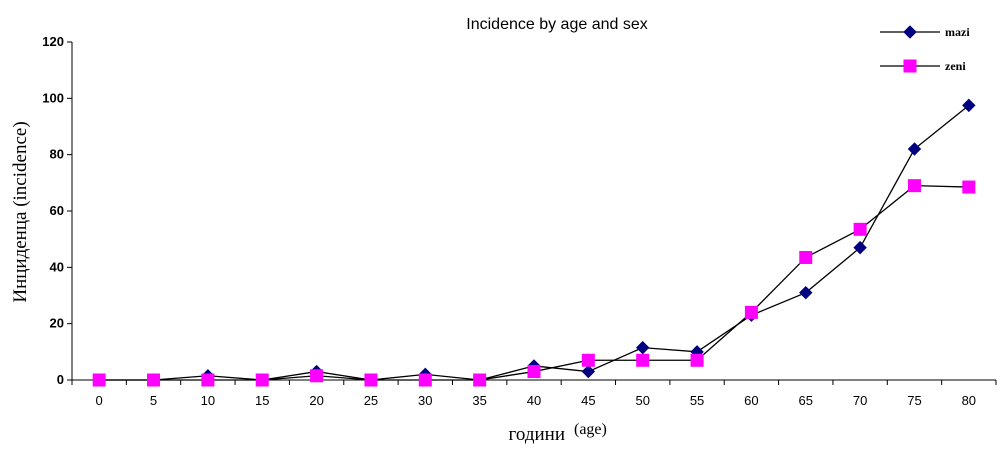 The width and height of the screenshot is (1008, 452). What do you see at coordinates (479, 400) in the screenshot?
I see `x-tick-label: 35` at bounding box center [479, 400].